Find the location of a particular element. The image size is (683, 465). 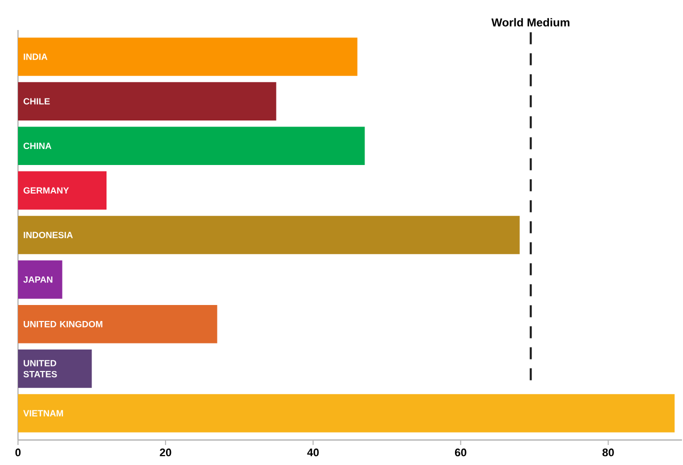

y-tick-label: GERMANY is located at coordinates (46, 190).